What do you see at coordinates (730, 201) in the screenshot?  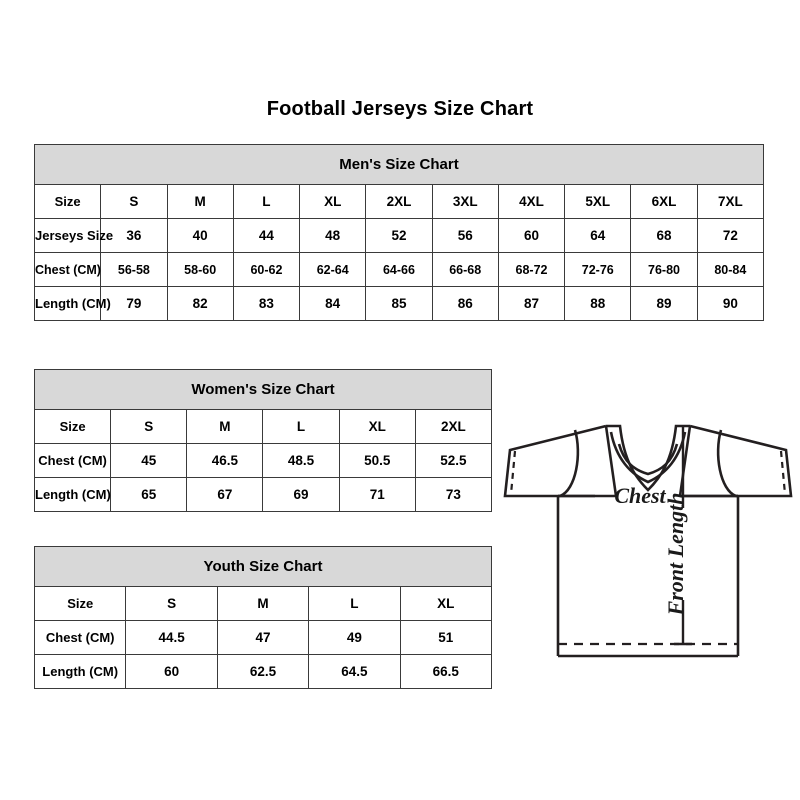 I see `table-cell: 7XL` at bounding box center [730, 201].